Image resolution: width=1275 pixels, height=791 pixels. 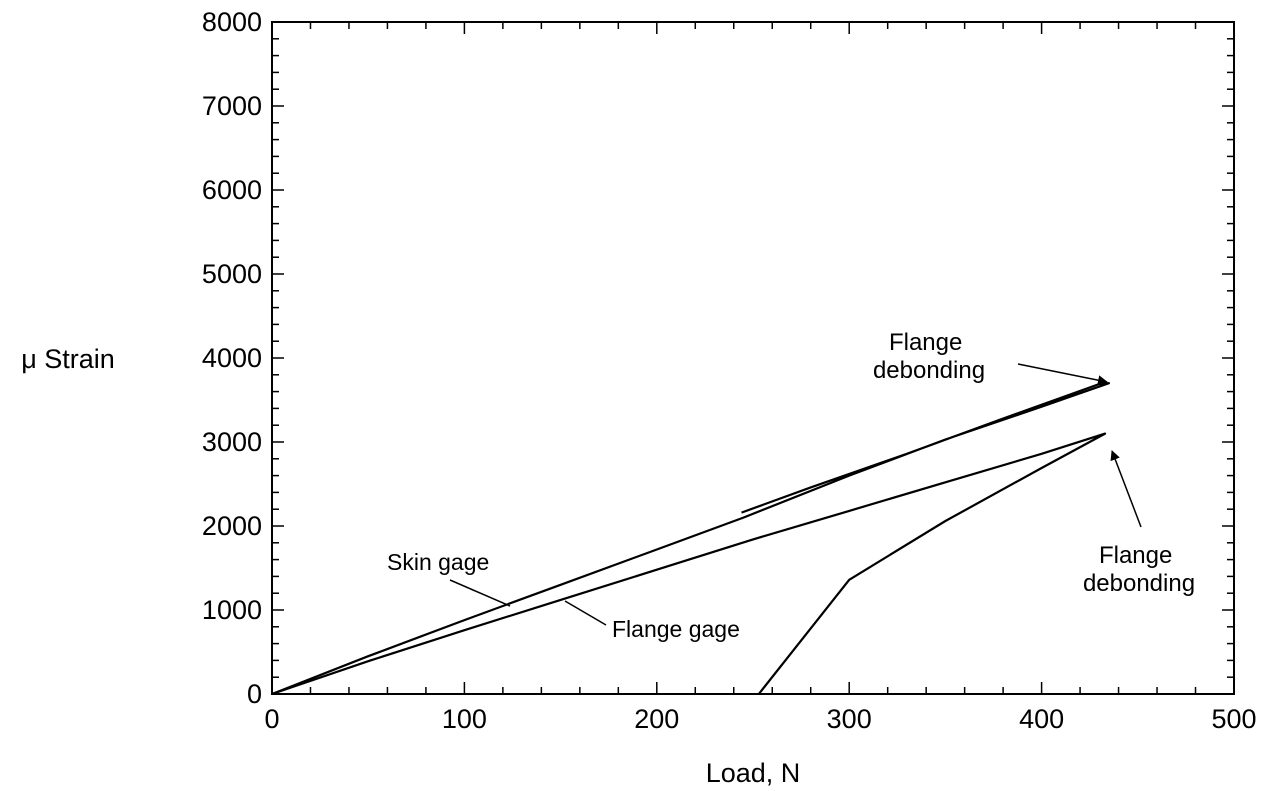 What do you see at coordinates (1233, 719) in the screenshot?
I see `x-tick-label: 500` at bounding box center [1233, 719].